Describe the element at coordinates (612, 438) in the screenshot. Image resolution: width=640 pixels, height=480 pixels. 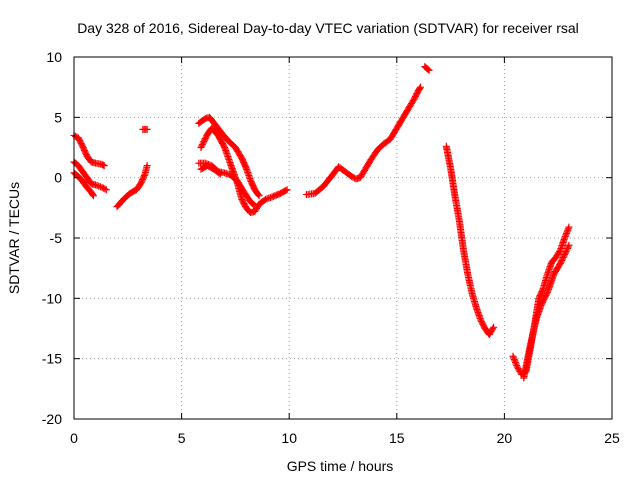
I see `x-tick-label: 25` at that location.